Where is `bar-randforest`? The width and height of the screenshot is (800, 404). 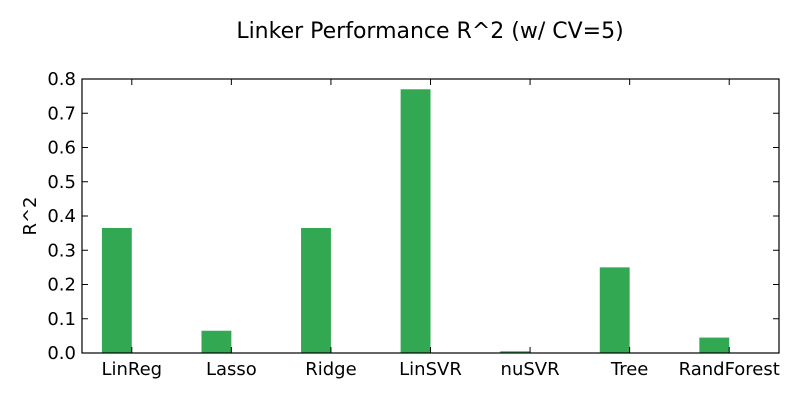 bar-randforest is located at coordinates (714, 345).